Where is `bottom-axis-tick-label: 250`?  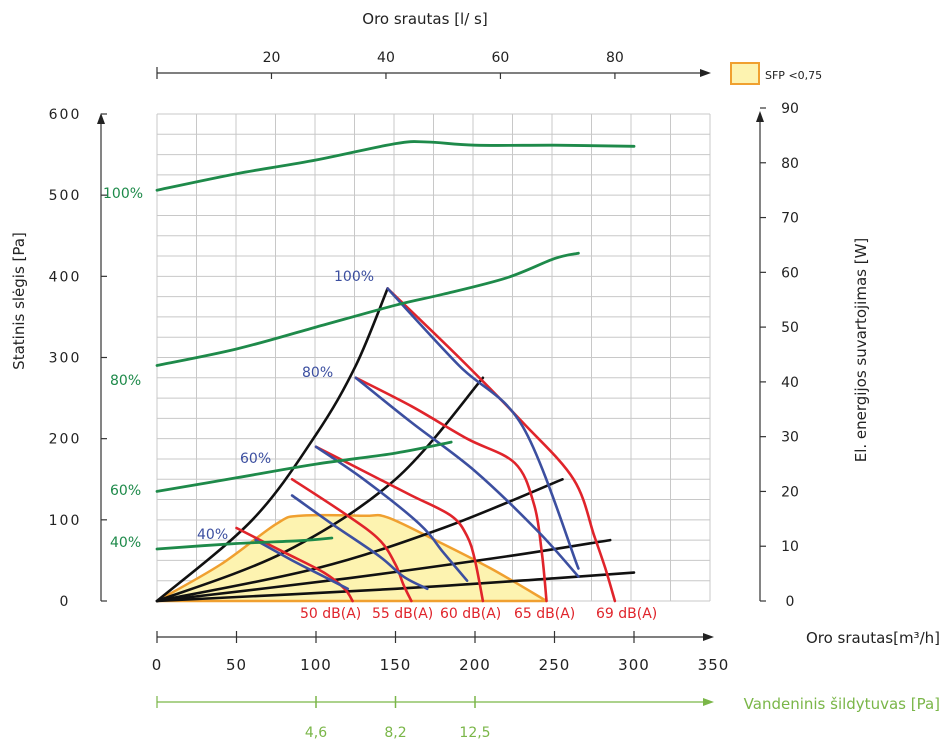
bottom-axis-tick-label: 250 is located at coordinates (555, 665).